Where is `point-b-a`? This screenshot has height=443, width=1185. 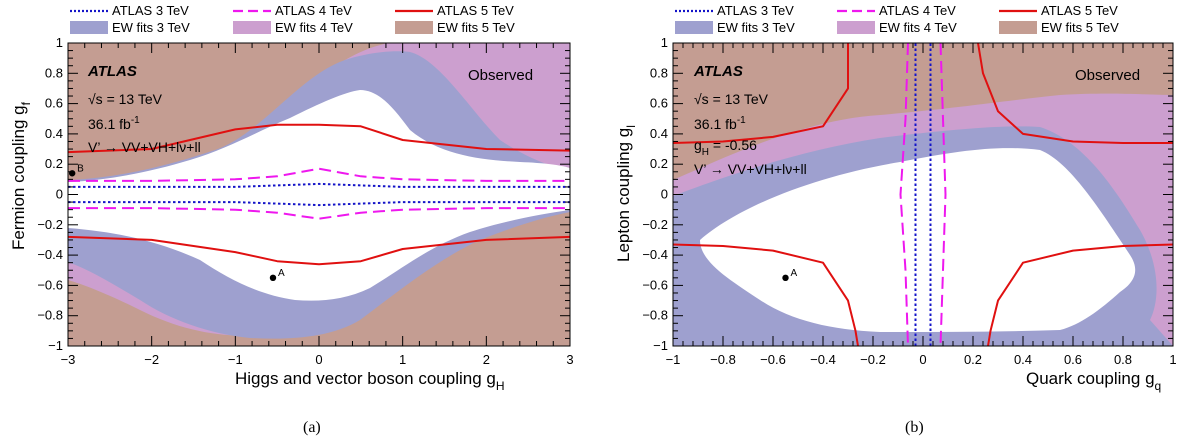
point-b-a is located at coordinates (72, 173).